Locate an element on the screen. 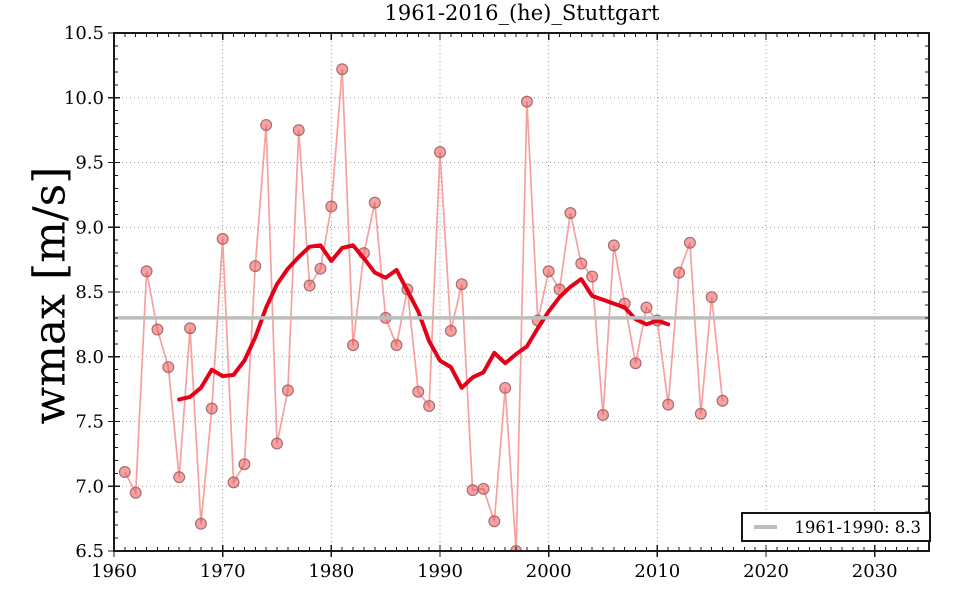 Image resolution: width=960 pixels, height=600 pixels. legend: 1961-1990: 8.3 is located at coordinates (836, 527).